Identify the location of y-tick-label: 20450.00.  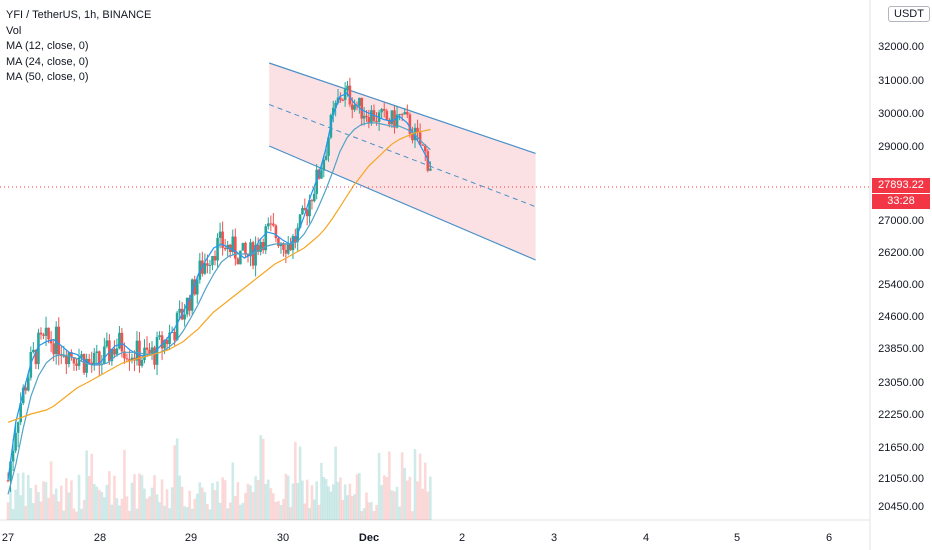
(901, 507).